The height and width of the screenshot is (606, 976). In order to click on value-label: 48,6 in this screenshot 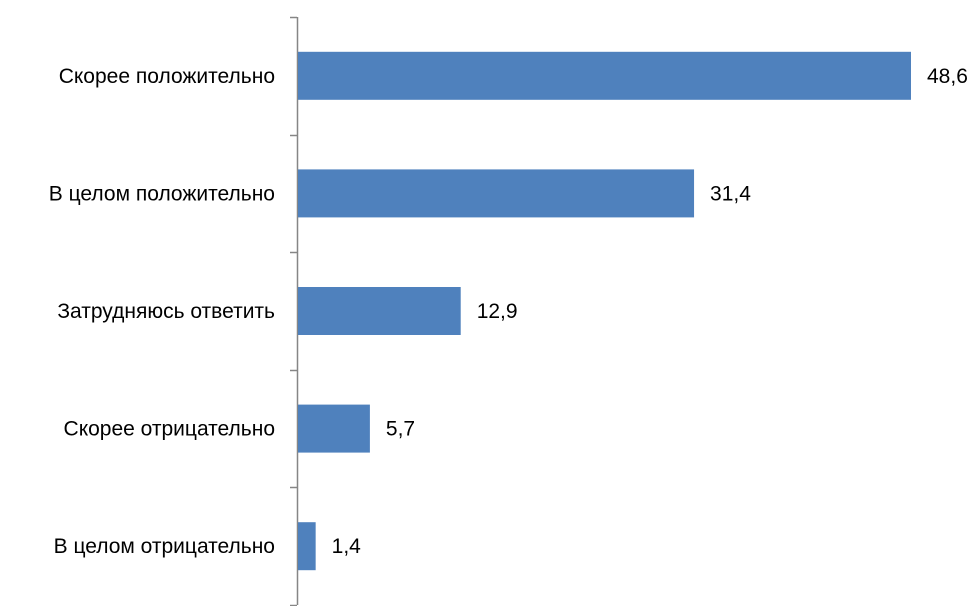, I will do `click(947, 76)`.